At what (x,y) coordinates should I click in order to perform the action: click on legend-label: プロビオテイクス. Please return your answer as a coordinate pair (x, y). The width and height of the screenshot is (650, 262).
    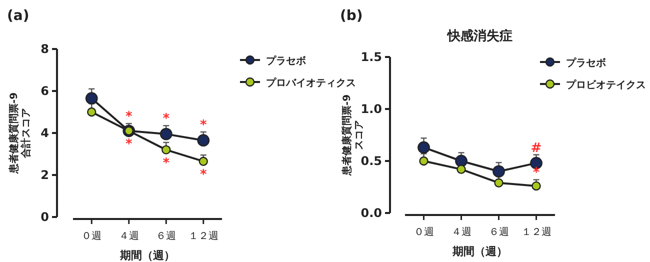
    Looking at the image, I should click on (606, 85).